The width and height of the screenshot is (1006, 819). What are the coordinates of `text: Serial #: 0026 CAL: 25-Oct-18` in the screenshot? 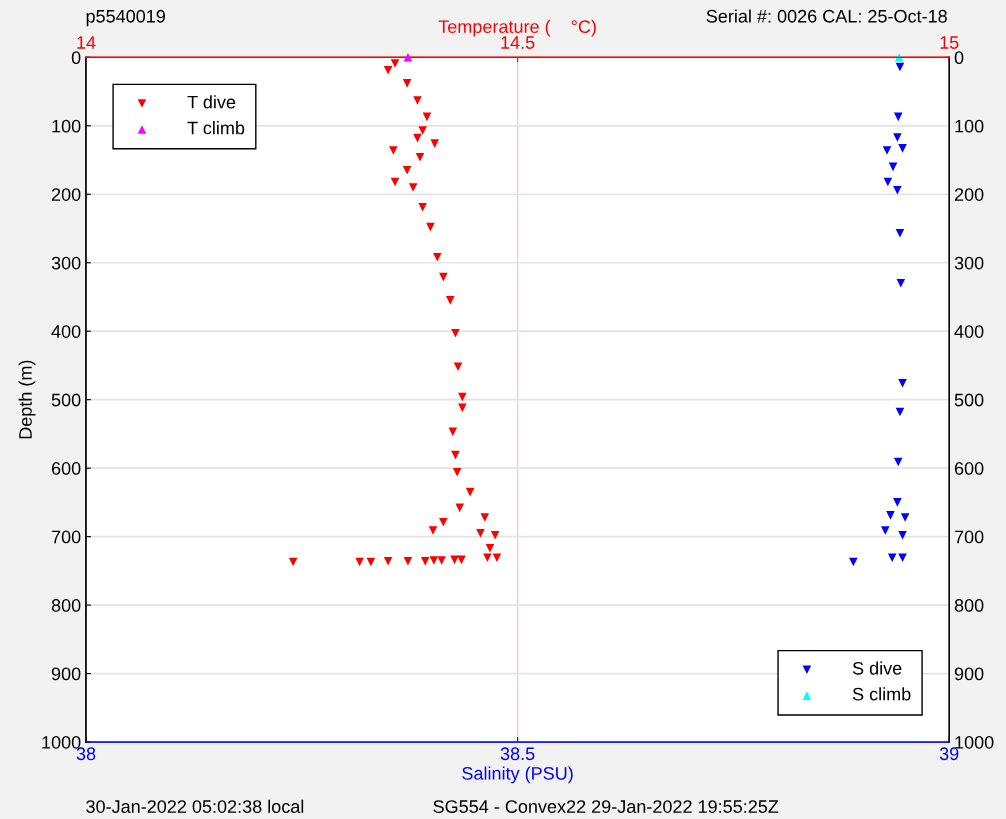 It's located at (826, 16).